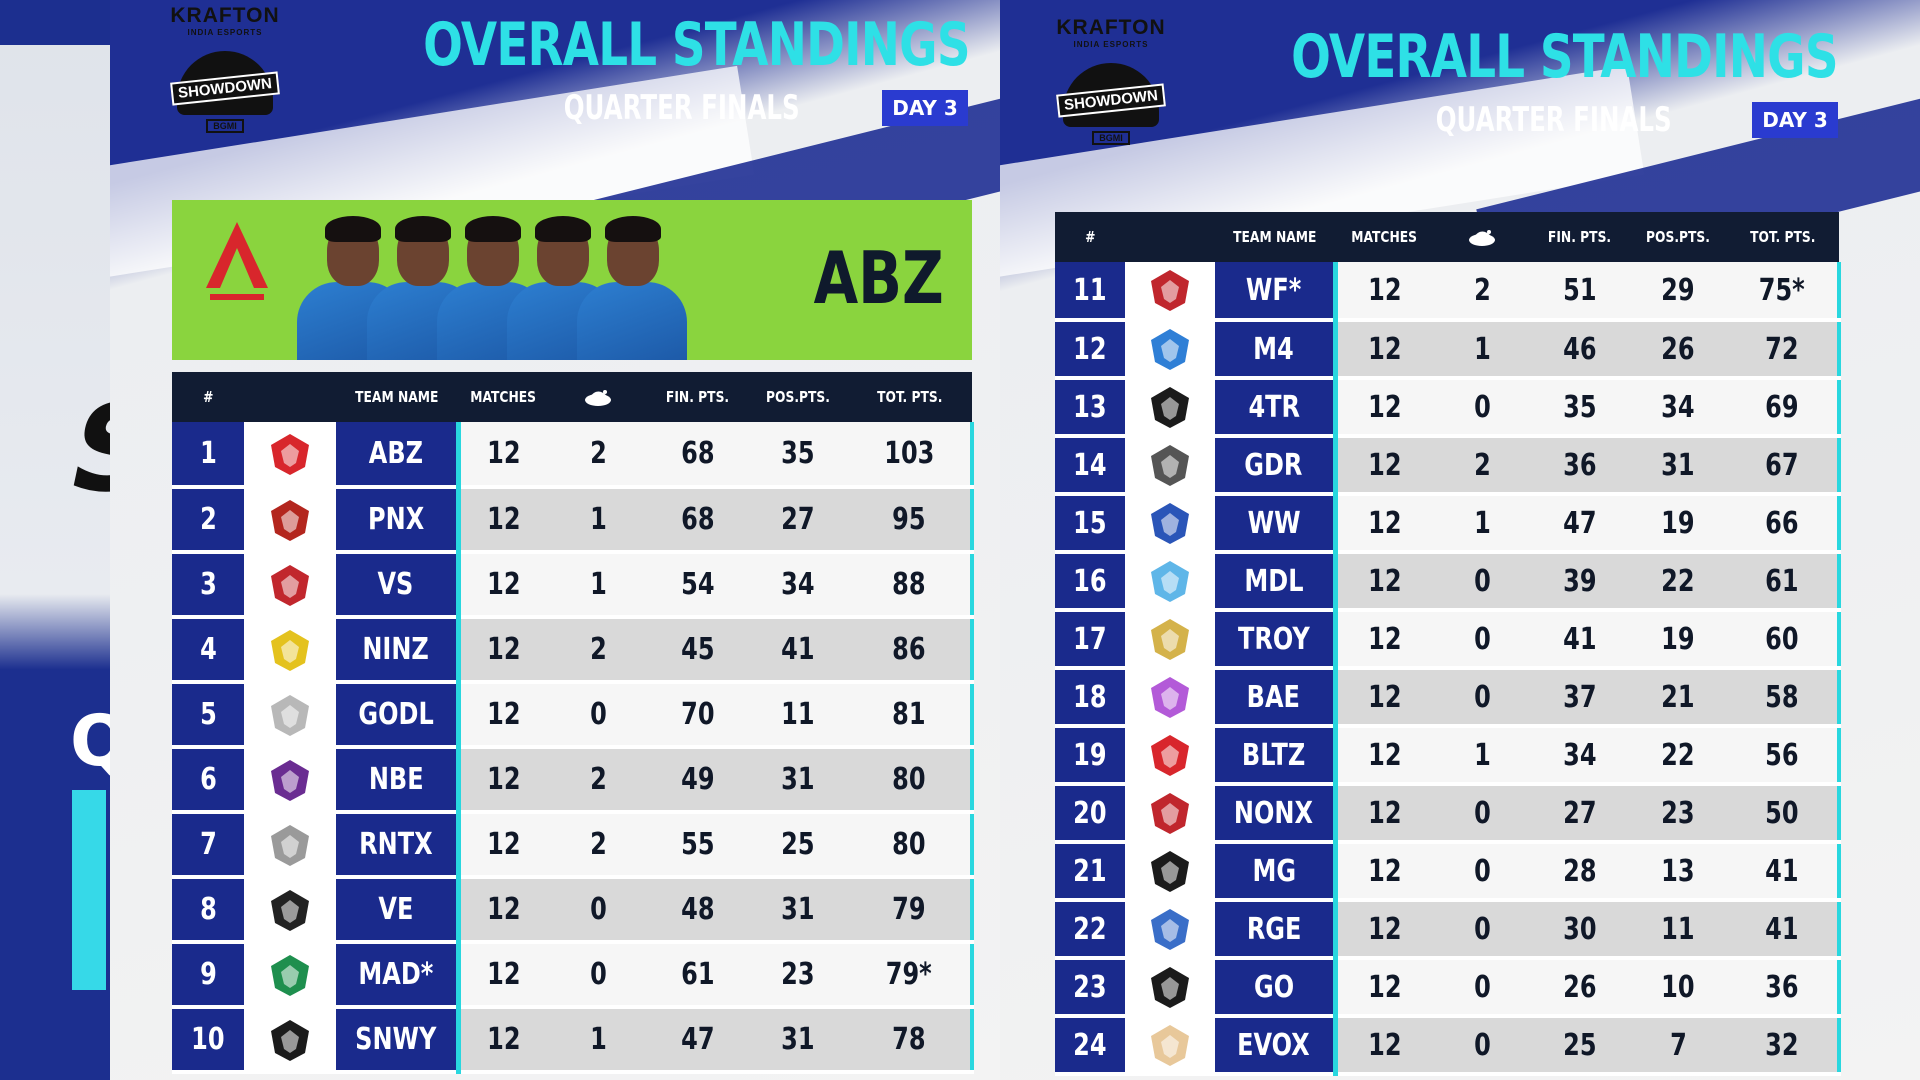 The height and width of the screenshot is (1080, 1920). I want to click on chicken-dinner-icon, so click(1482, 238).